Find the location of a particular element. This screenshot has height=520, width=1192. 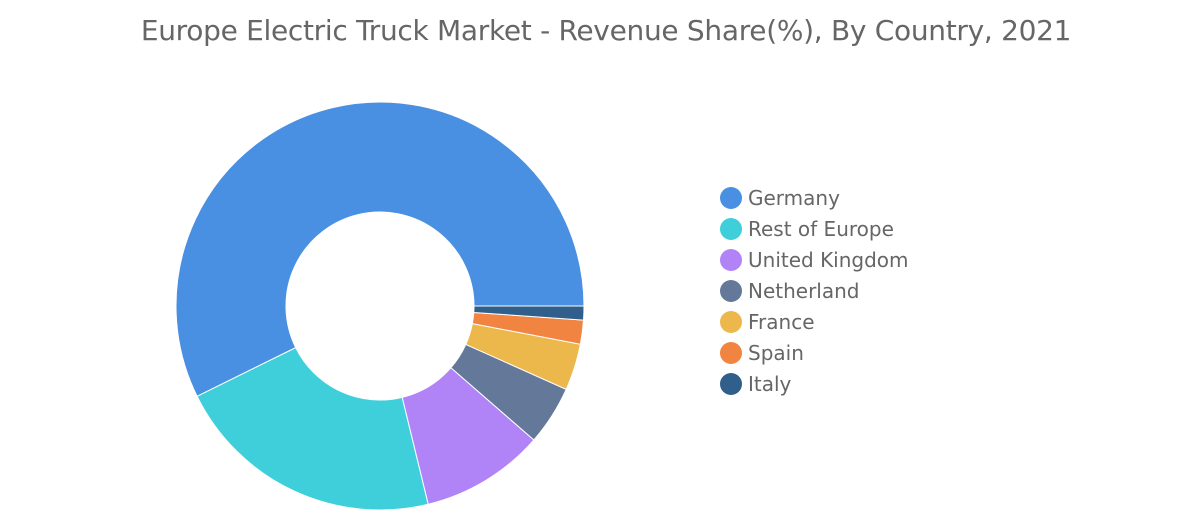

slice-rest-of-europe is located at coordinates (312, 428).